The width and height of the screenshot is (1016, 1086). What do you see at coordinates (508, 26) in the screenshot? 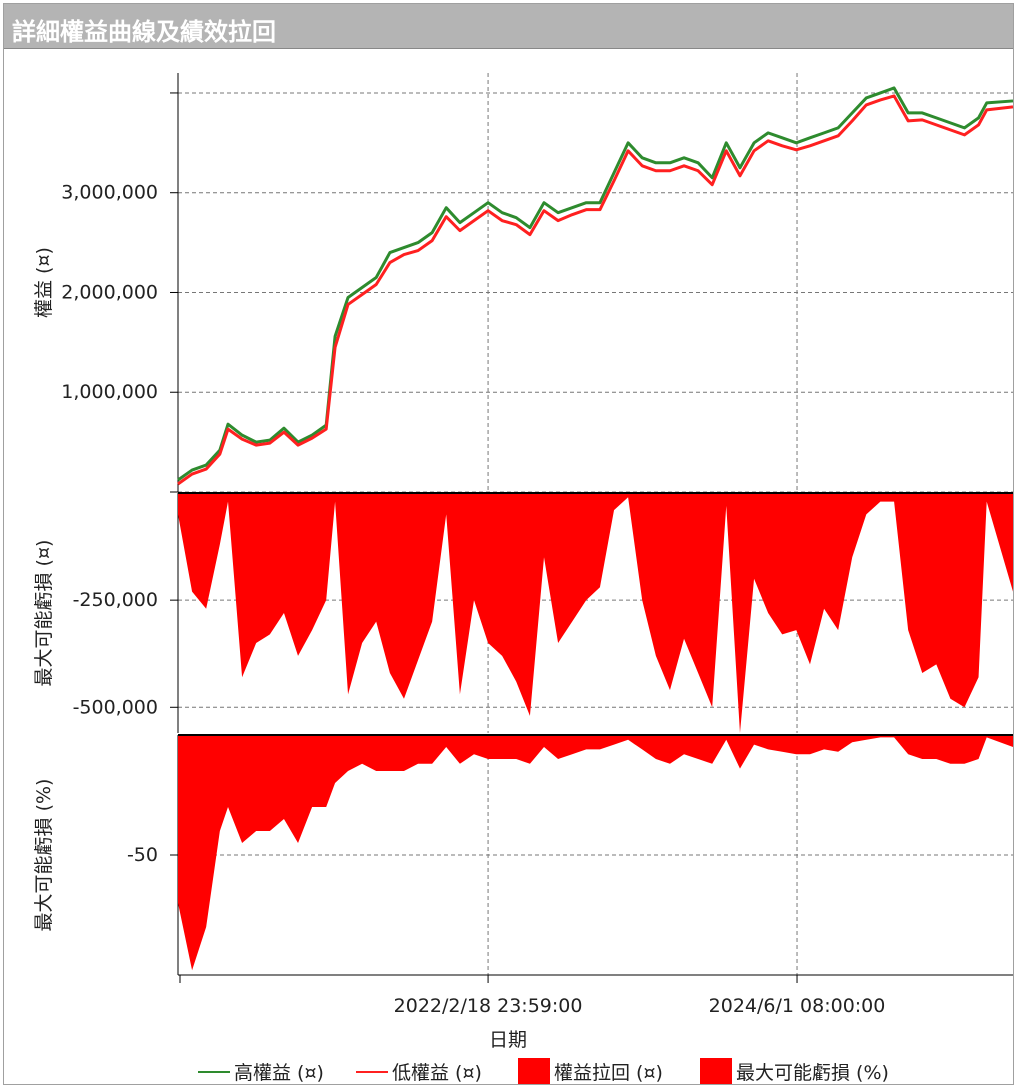
I see `title-bar: 詳細權益曲線及績效拉回` at bounding box center [508, 26].